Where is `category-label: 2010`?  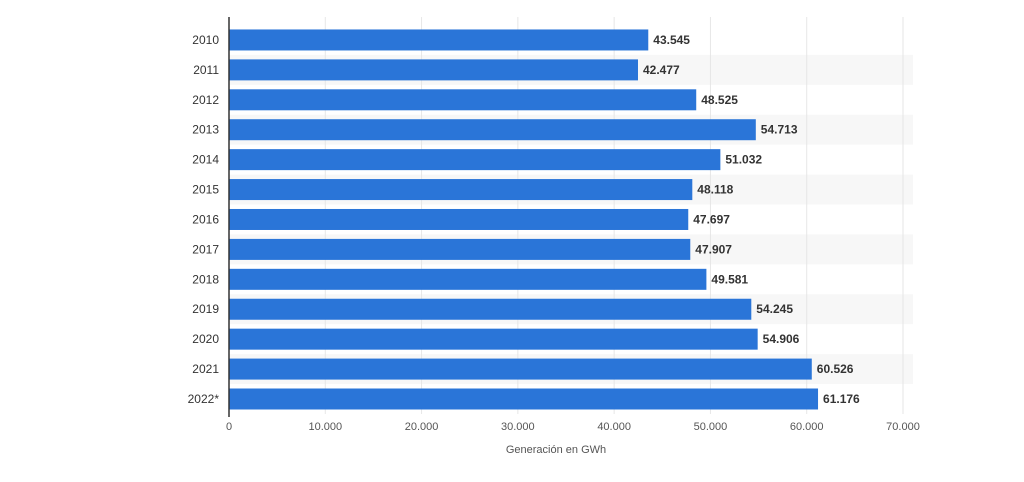
category-label: 2010 is located at coordinates (205, 40).